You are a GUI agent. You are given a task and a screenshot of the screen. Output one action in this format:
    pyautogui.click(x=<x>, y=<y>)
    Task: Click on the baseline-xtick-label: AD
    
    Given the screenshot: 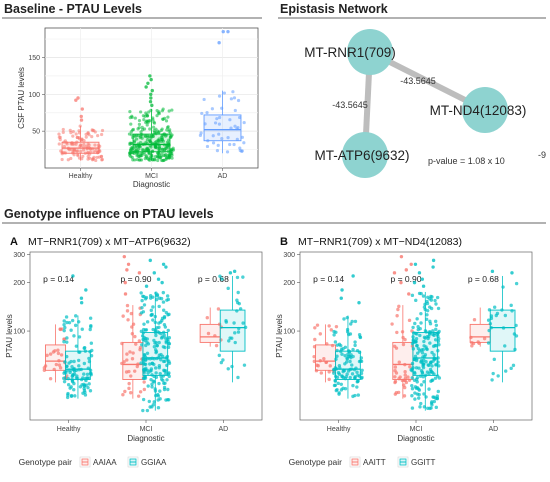 What is the action you would take?
    pyautogui.click(x=223, y=176)
    